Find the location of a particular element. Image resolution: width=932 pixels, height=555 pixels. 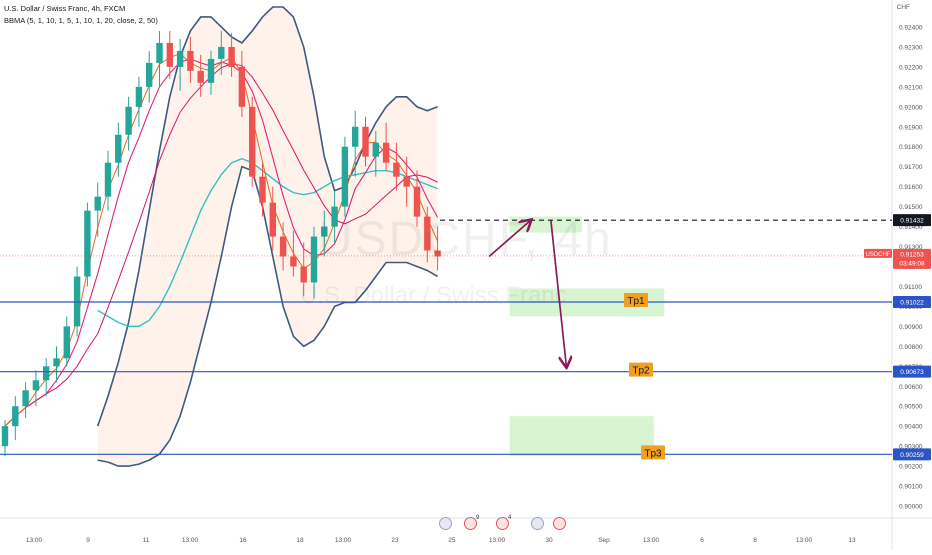

bar-countdown-label: 03:49:08 is located at coordinates (912, 263).